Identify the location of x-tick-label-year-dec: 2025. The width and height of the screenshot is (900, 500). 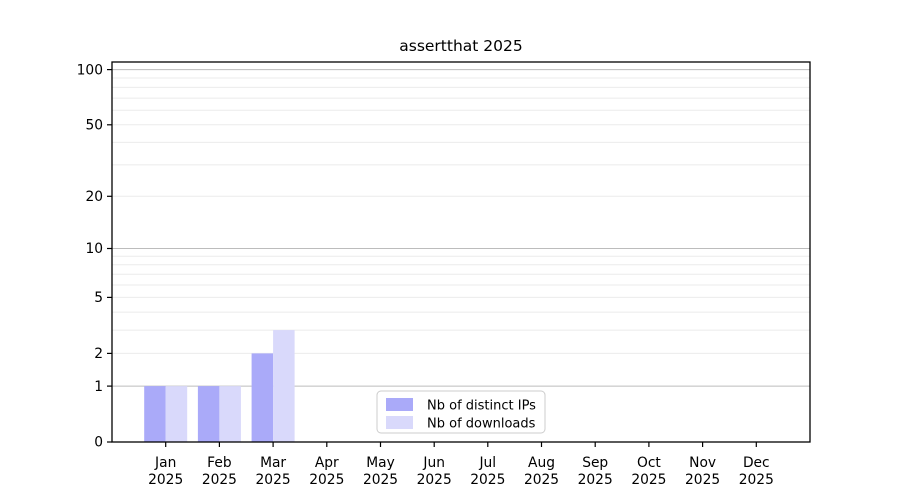
(756, 480).